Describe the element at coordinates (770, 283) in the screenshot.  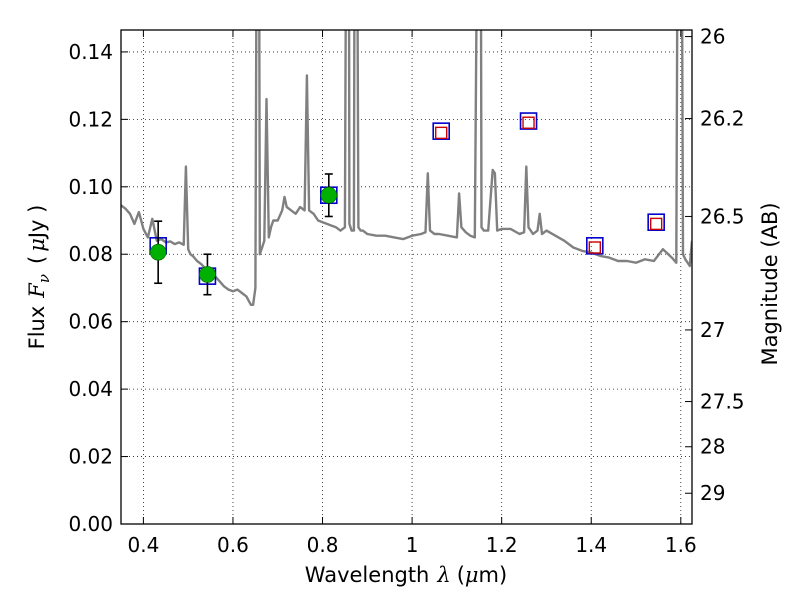
I see `y2-axis-label: Magnitude (AB)` at that location.